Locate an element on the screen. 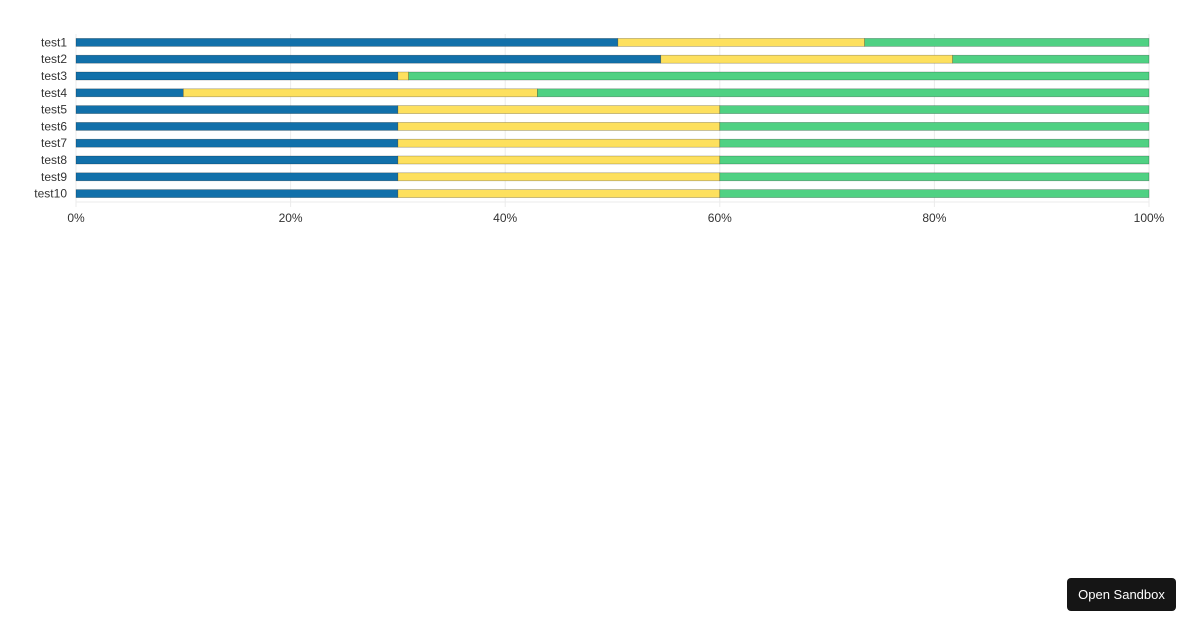 The image size is (1200, 630). y-category-label: test8 is located at coordinates (54, 160).